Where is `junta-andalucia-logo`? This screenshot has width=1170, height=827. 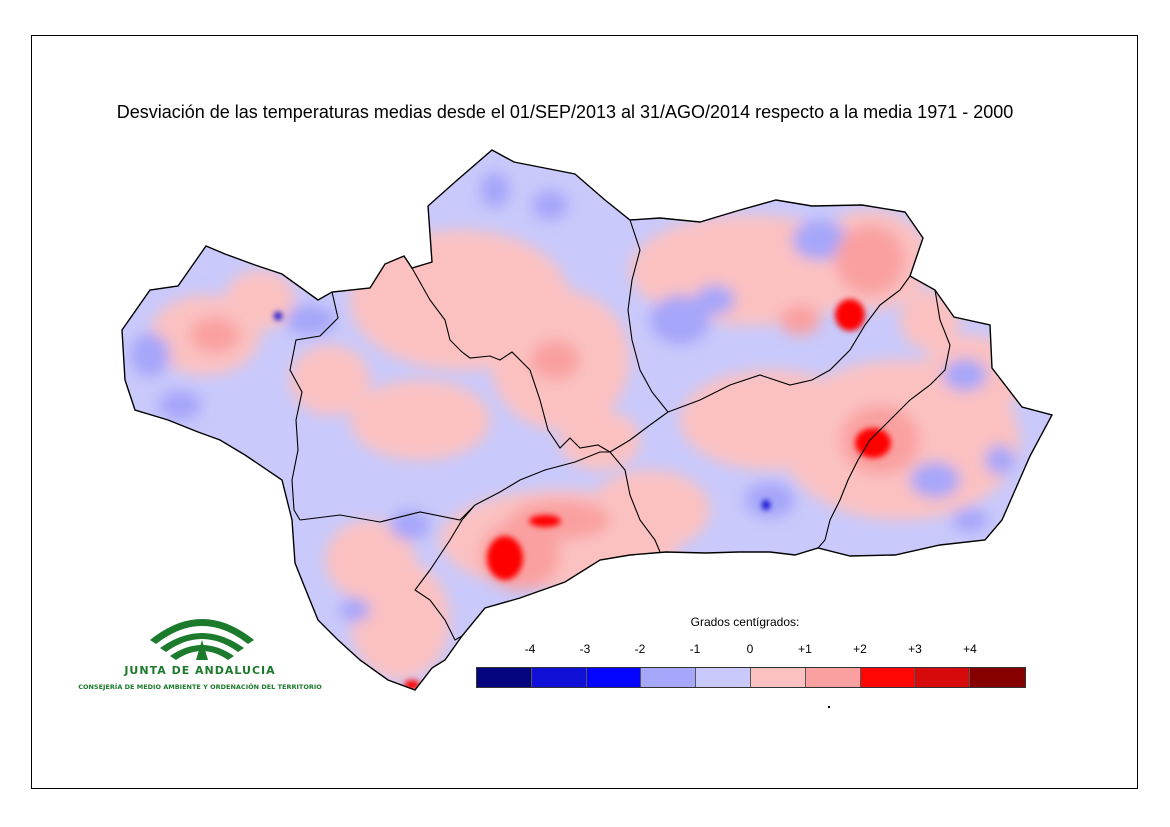
junta-andalucia-logo is located at coordinates (202, 639).